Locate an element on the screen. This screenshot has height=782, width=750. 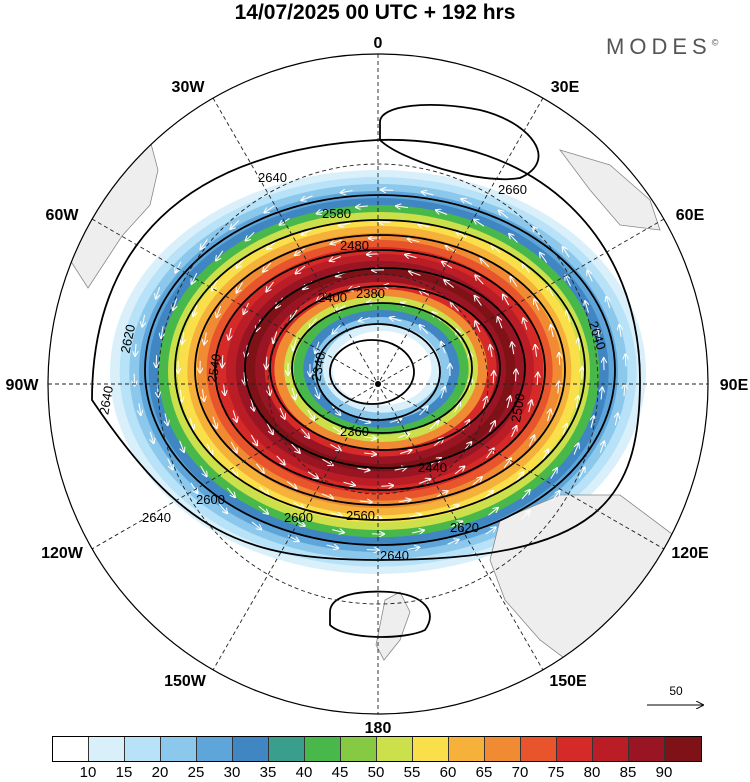
colorbar-tick-label: 50 is located at coordinates (376, 772).